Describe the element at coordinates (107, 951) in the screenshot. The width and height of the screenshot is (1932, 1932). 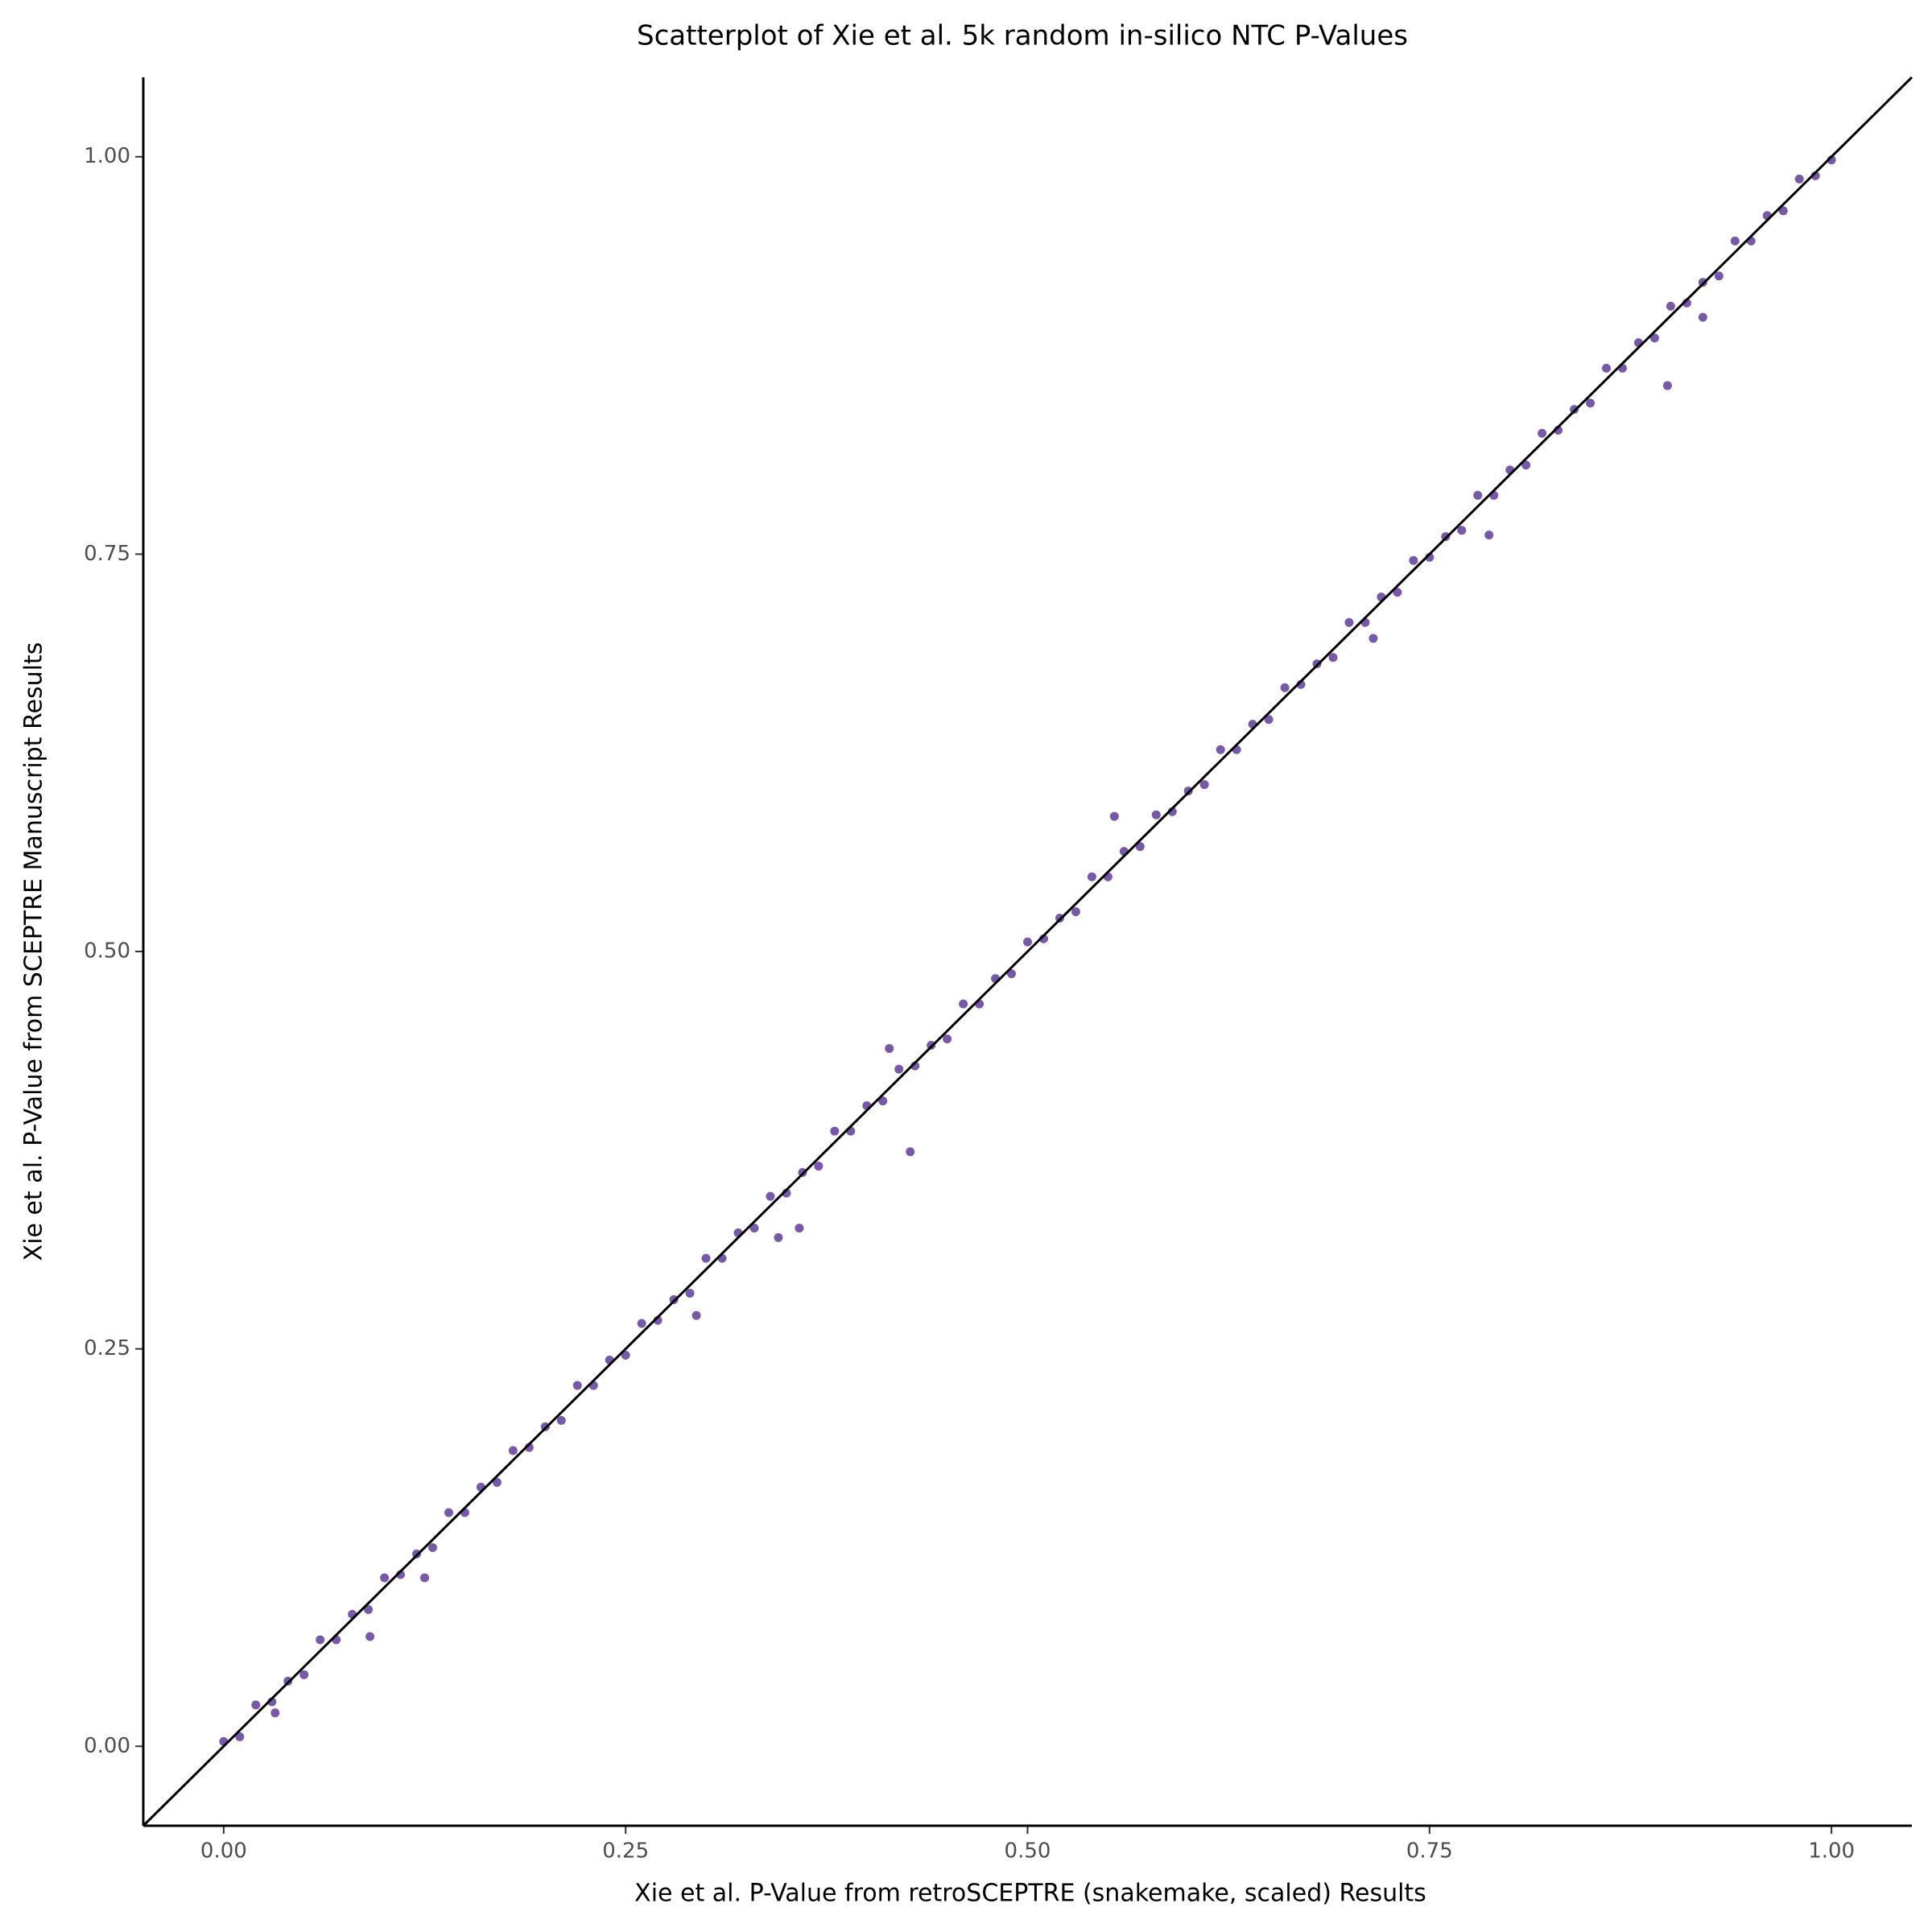
I see `y-tick-label: 0.50` at that location.